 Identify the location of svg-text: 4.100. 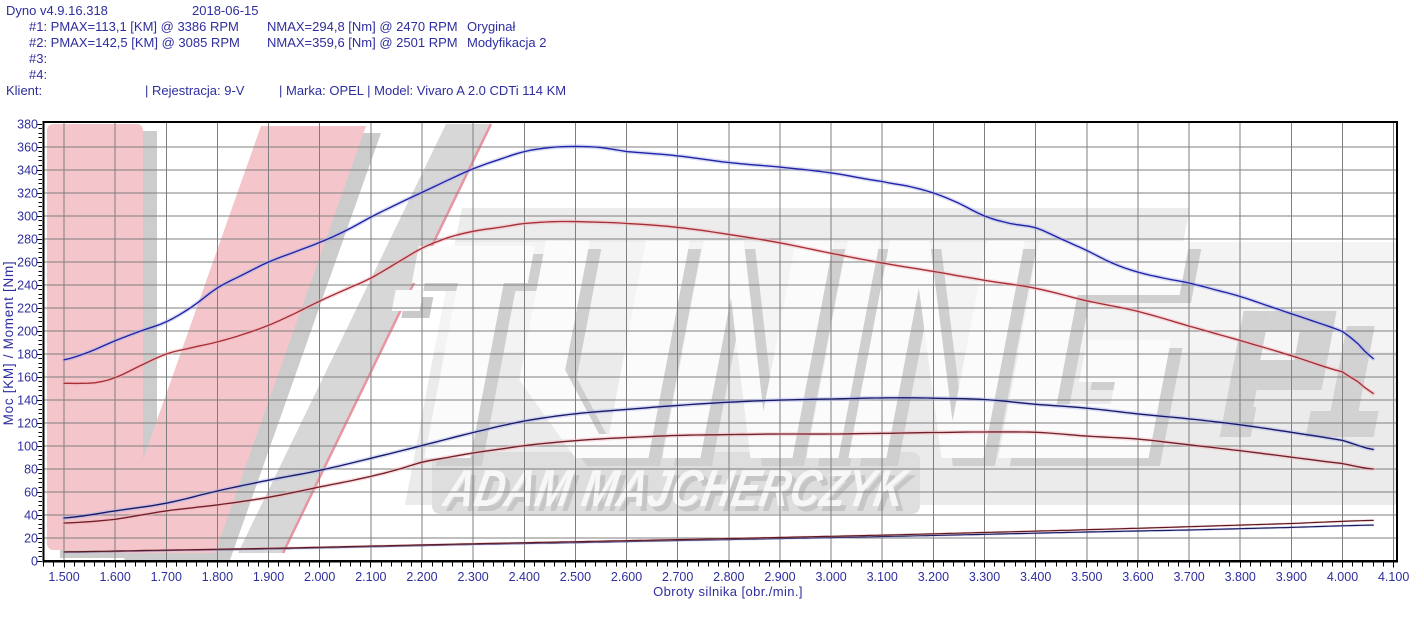
(1393, 577).